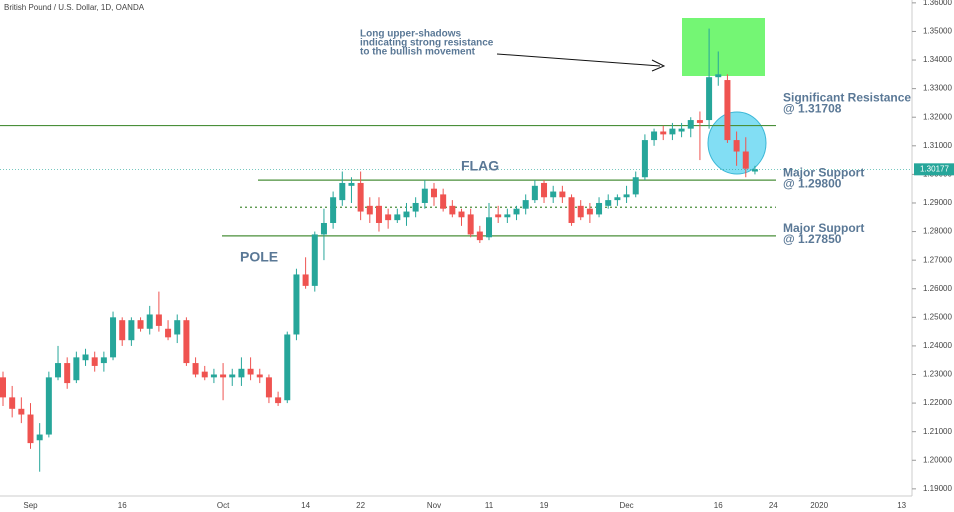 The width and height of the screenshot is (954, 512). Describe the element at coordinates (723, 47) in the screenshot. I see `highlight-box` at that location.